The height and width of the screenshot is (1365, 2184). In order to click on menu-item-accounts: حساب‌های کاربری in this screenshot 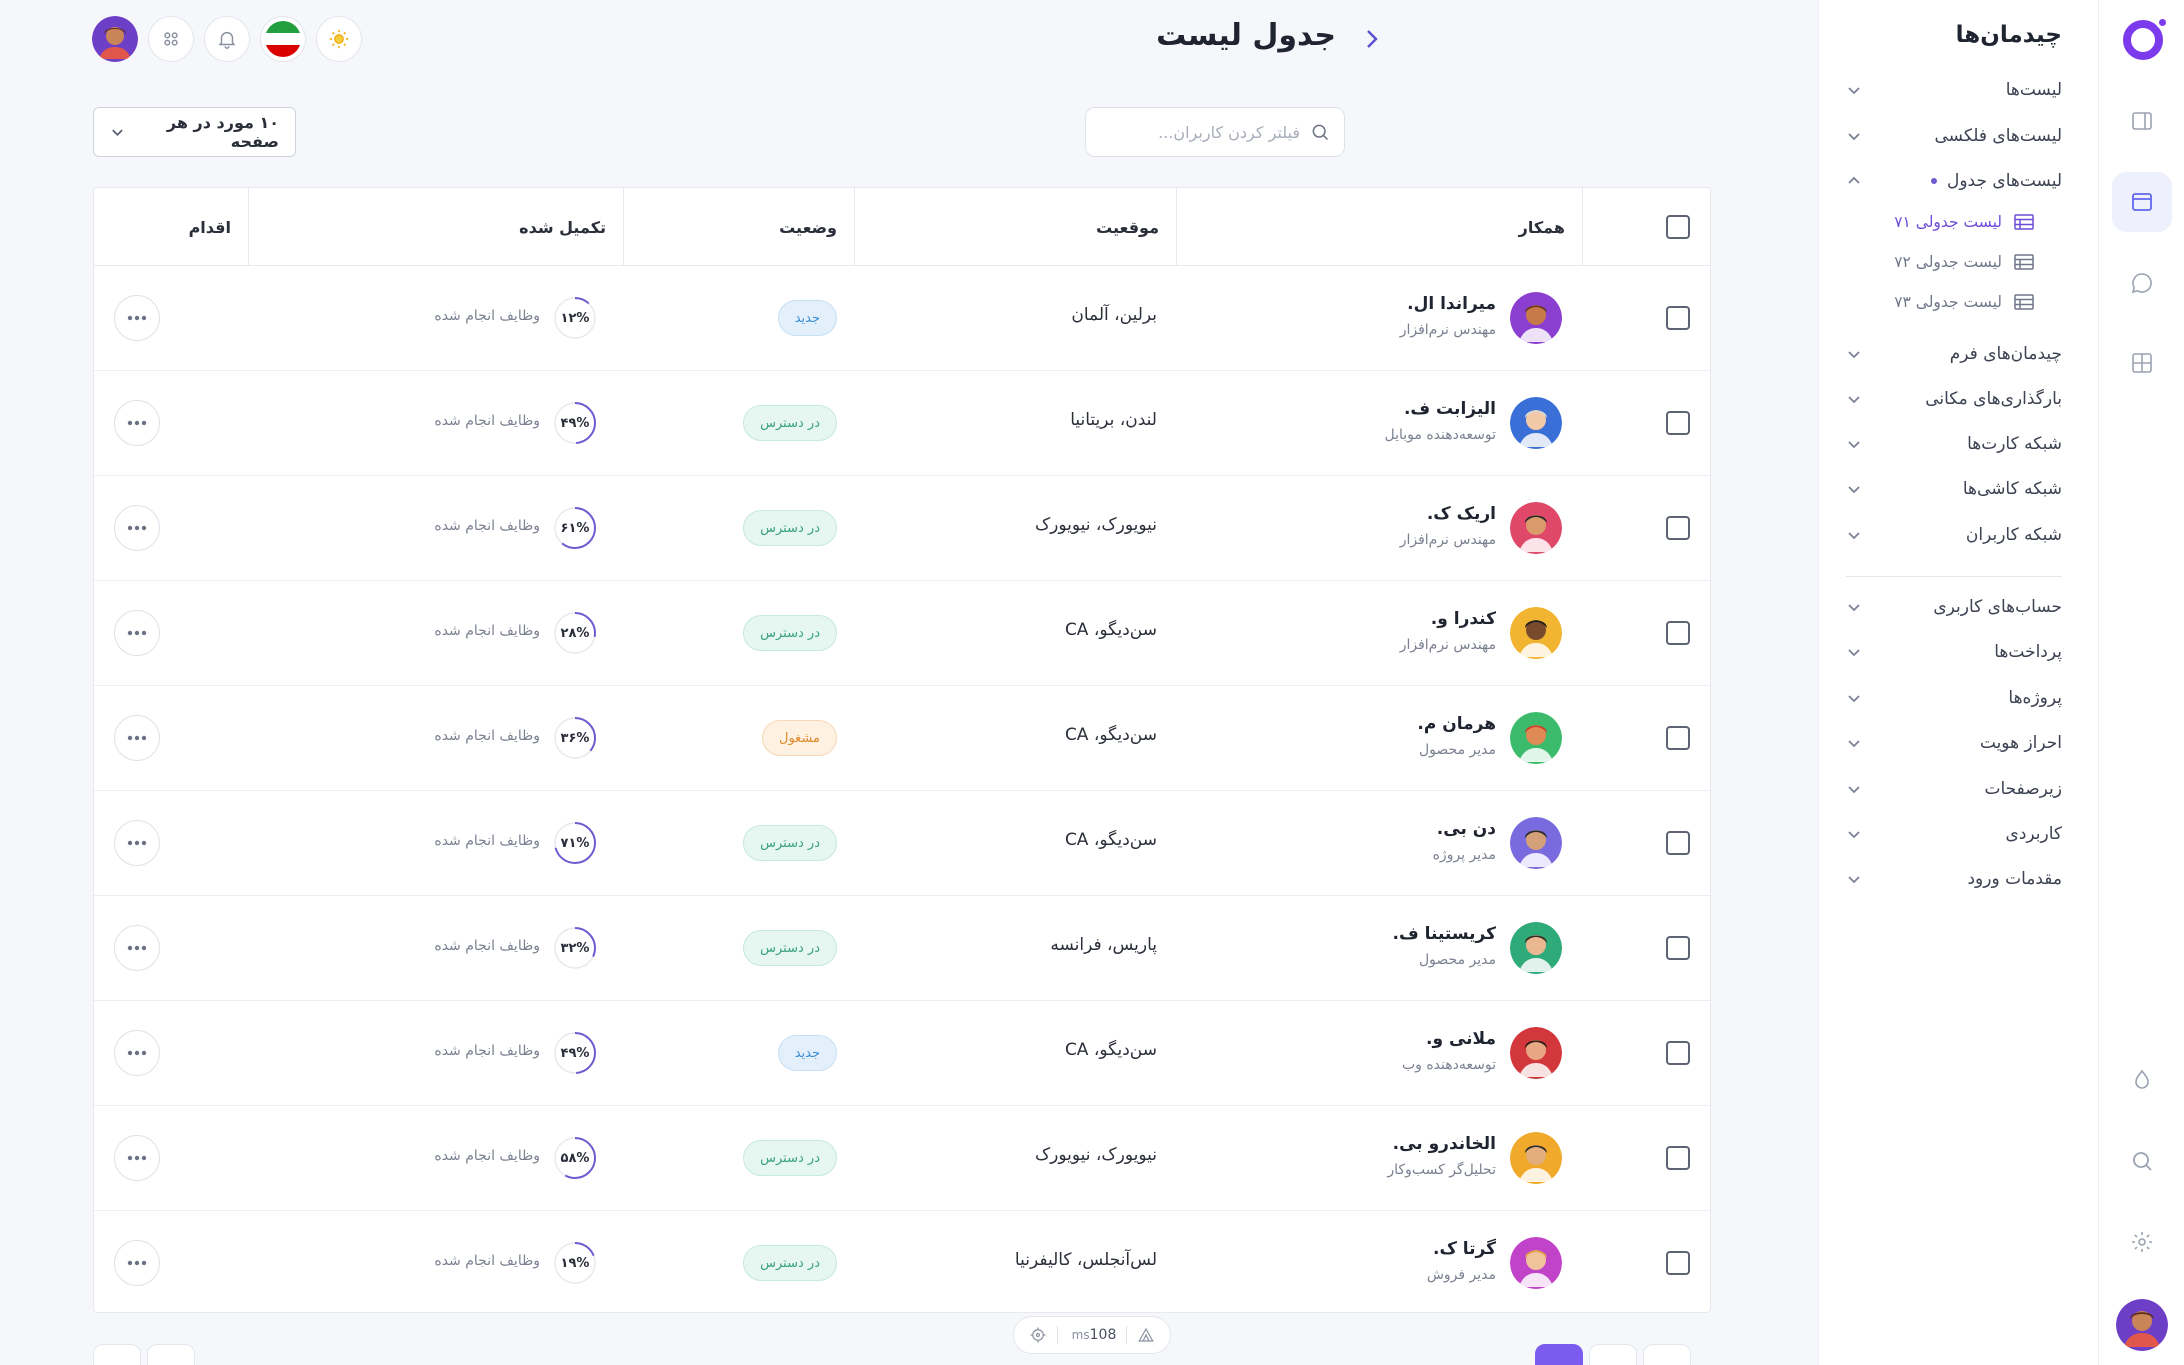, I will do `click(1954, 607)`.